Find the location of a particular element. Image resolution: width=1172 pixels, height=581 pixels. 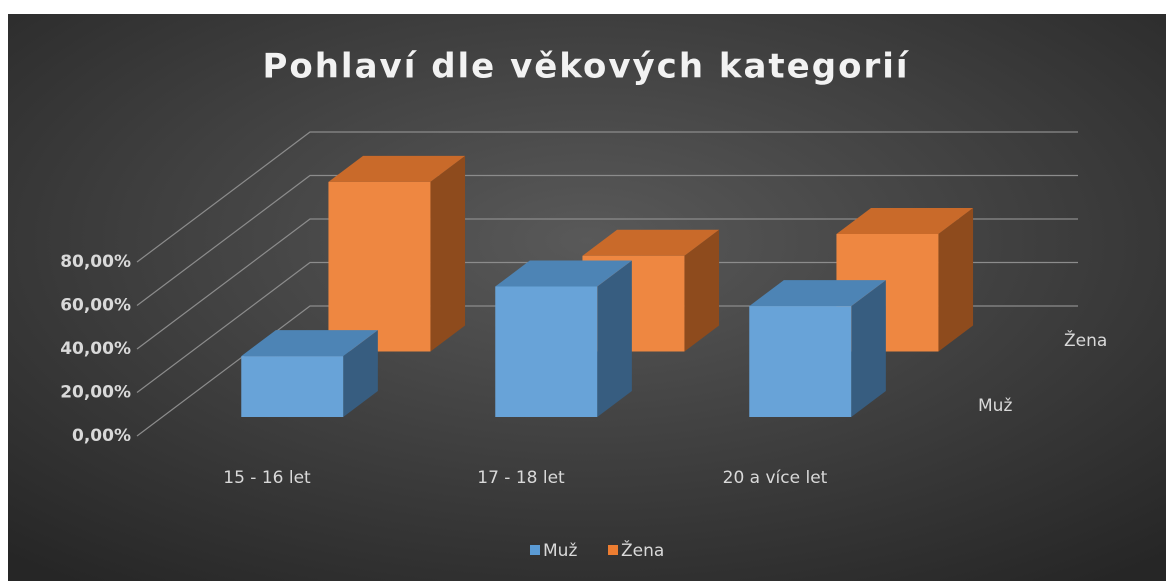

y-tick-label: 0,00% is located at coordinates (101, 436).